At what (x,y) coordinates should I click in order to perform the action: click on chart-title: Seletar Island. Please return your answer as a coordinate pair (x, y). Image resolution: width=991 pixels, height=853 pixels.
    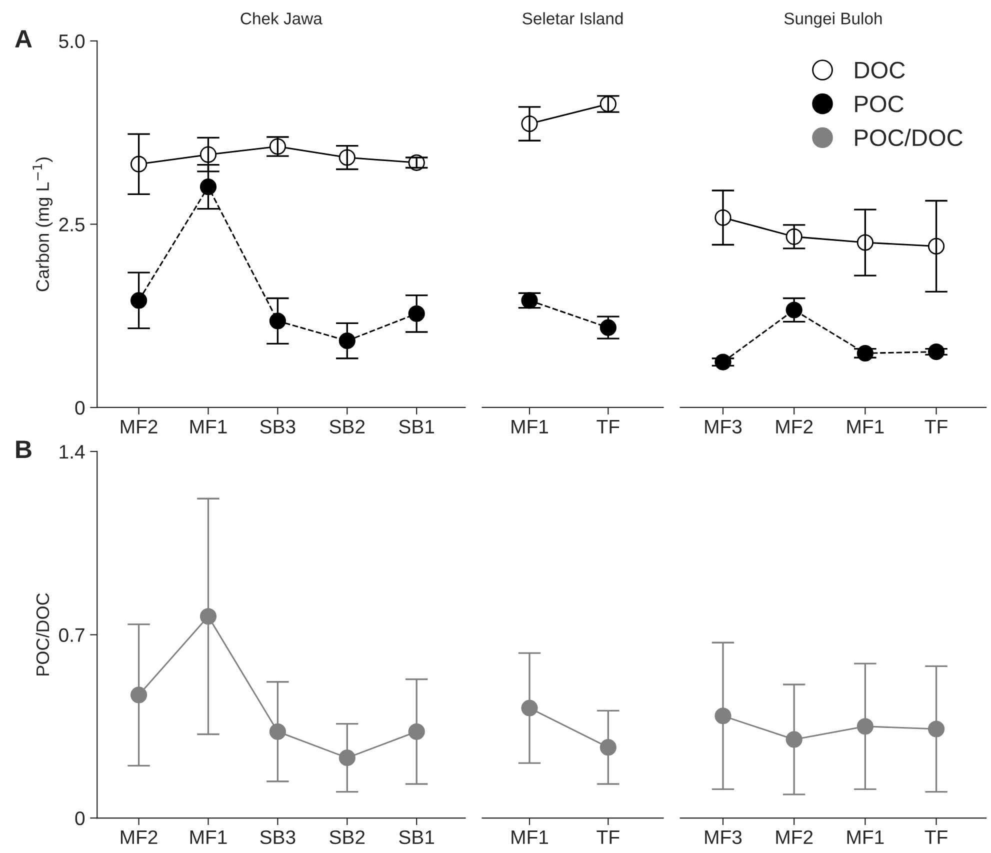
    Looking at the image, I should click on (572, 18).